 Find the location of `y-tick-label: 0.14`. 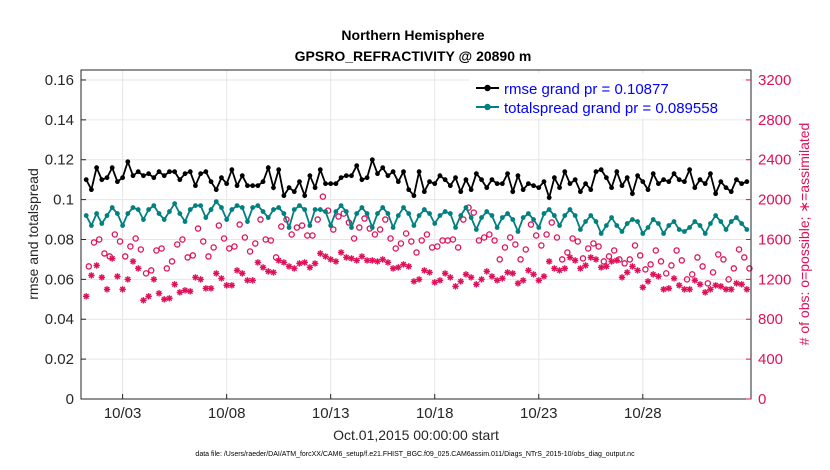

y-tick-label: 0.14 is located at coordinates (59, 120).